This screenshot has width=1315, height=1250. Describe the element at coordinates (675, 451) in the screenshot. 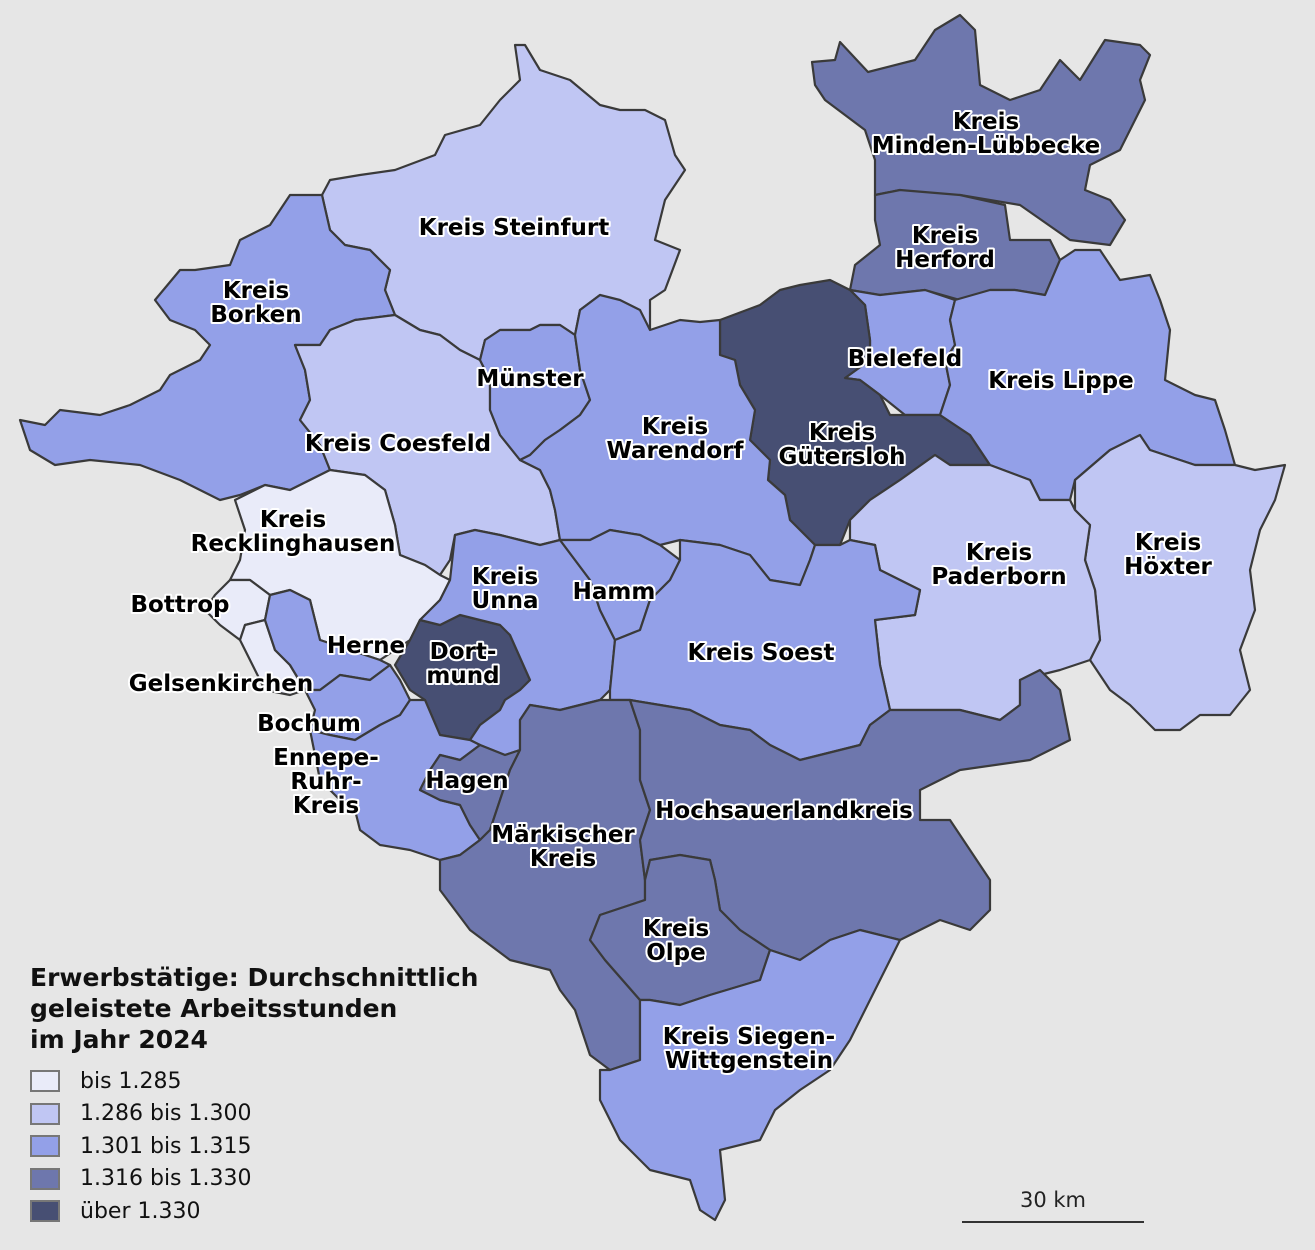

I see `region-label-warendorf: Warendorf` at that location.